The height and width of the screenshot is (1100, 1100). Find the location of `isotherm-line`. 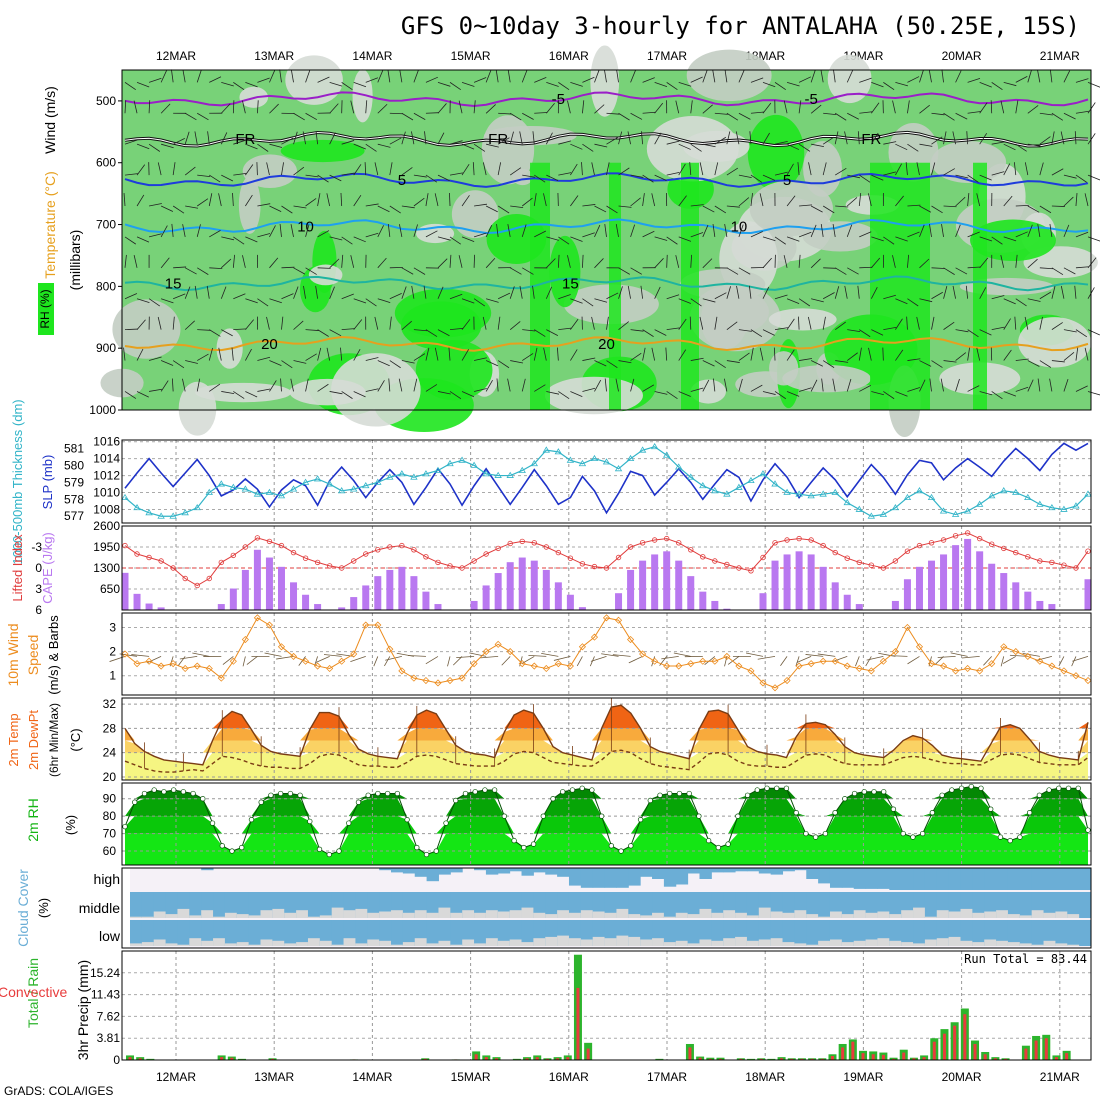

isotherm-line is located at coordinates (606, 283).